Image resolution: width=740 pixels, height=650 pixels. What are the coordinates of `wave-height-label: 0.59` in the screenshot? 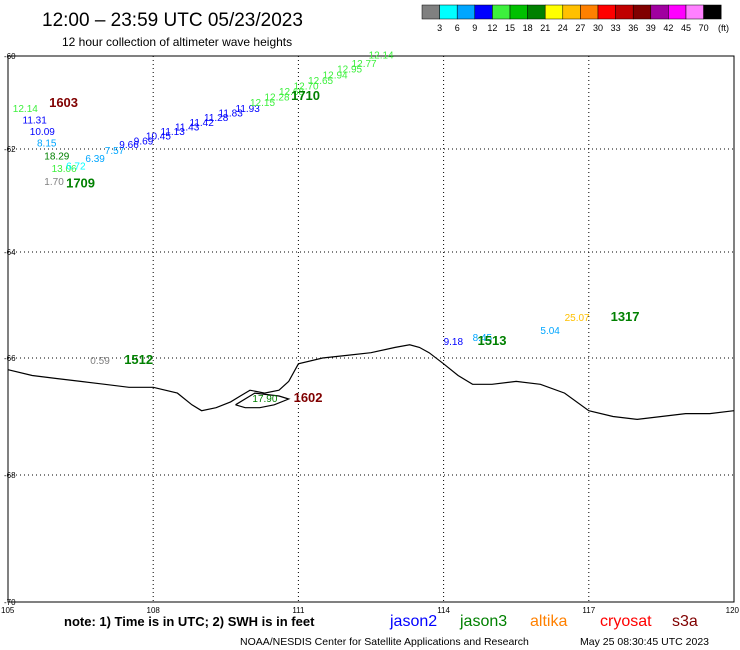 It's located at (100, 361).